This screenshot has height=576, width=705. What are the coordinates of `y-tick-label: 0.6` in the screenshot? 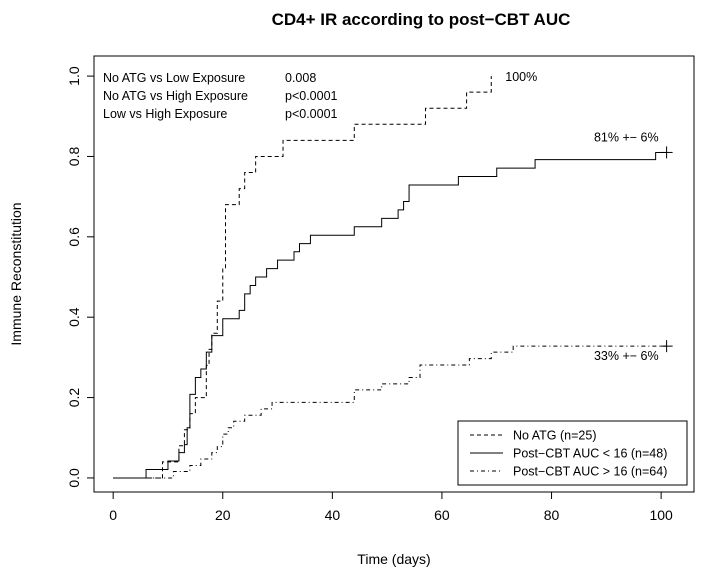 It's located at (74, 237).